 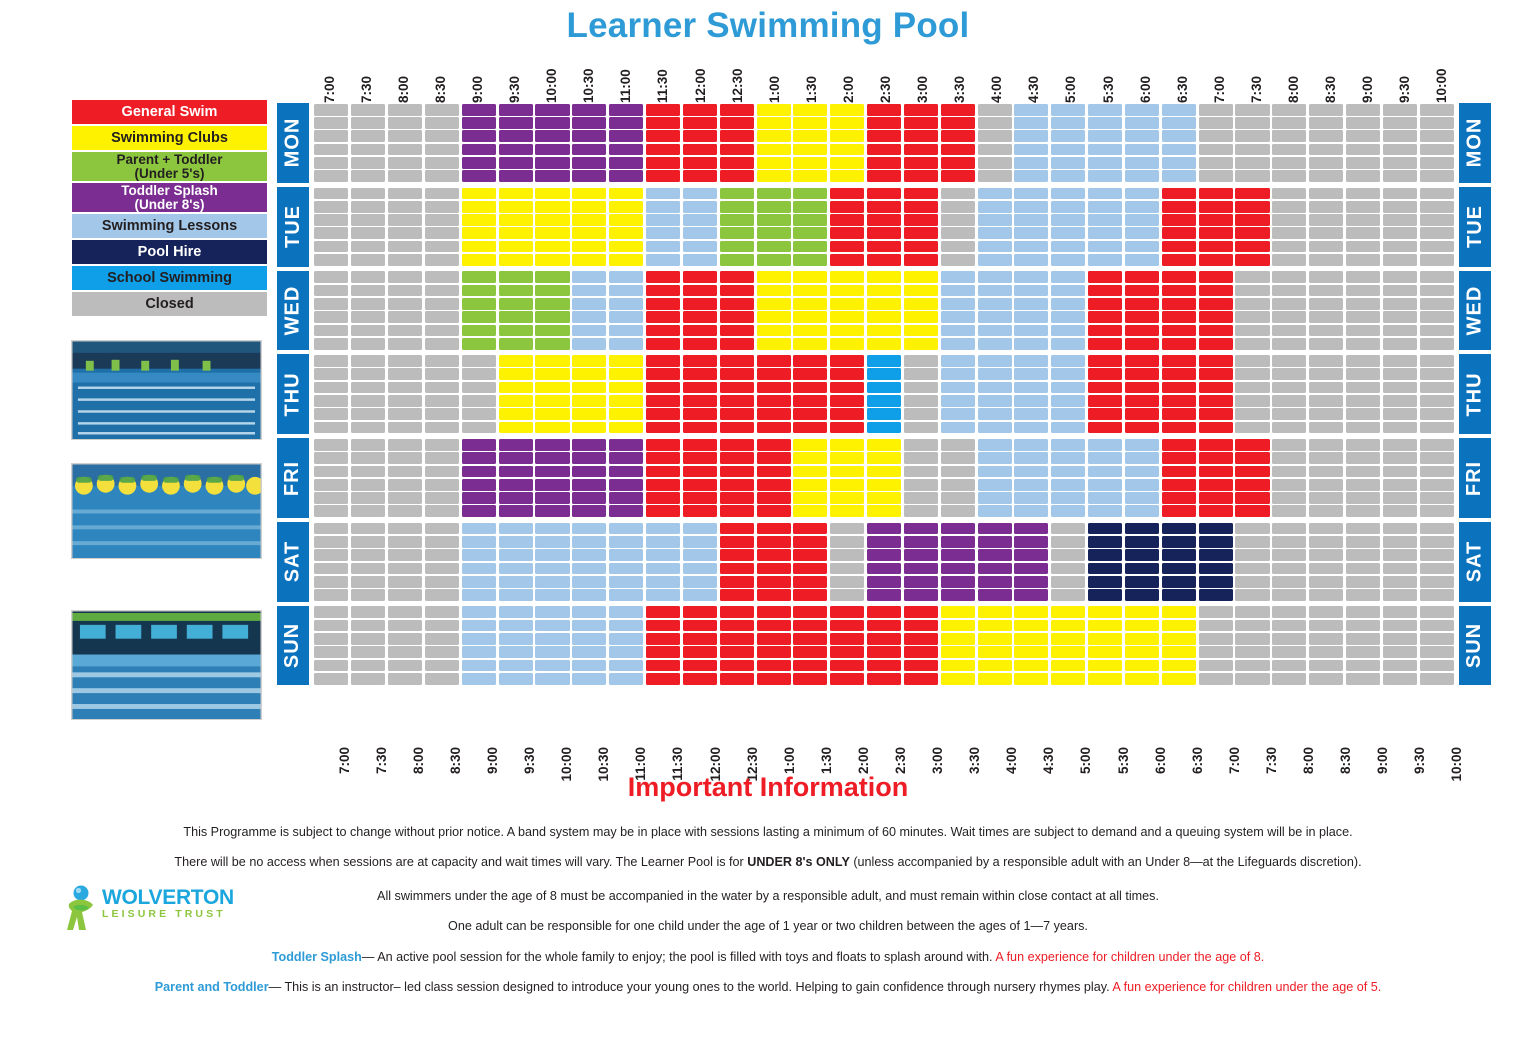 I want to click on time-label-bottom-15: 2:30, so click(x=900, y=761).